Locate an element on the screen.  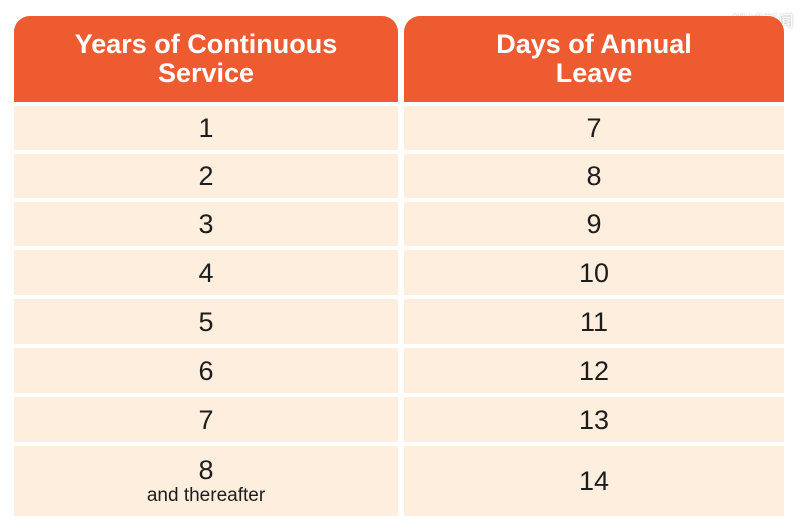
years-value: 7 is located at coordinates (206, 419).